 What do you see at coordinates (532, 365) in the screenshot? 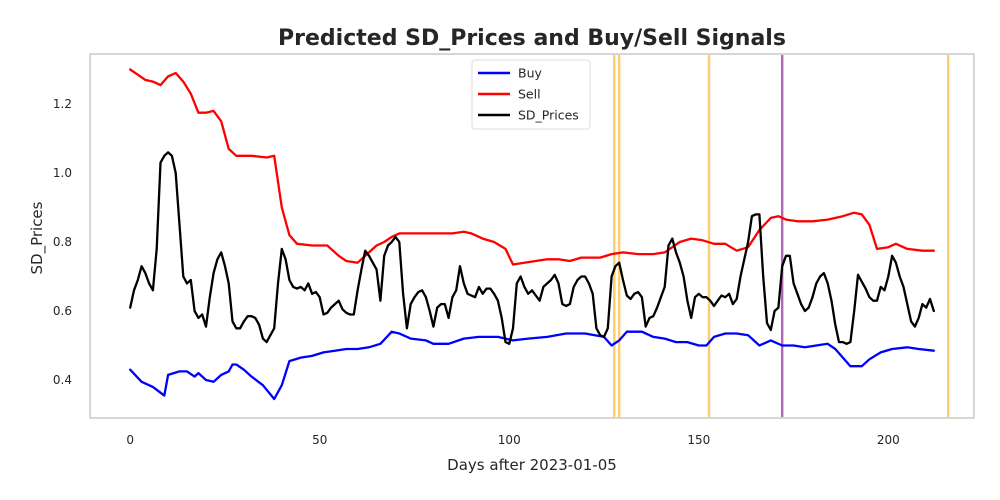
I see `series-line-buy` at bounding box center [532, 365].